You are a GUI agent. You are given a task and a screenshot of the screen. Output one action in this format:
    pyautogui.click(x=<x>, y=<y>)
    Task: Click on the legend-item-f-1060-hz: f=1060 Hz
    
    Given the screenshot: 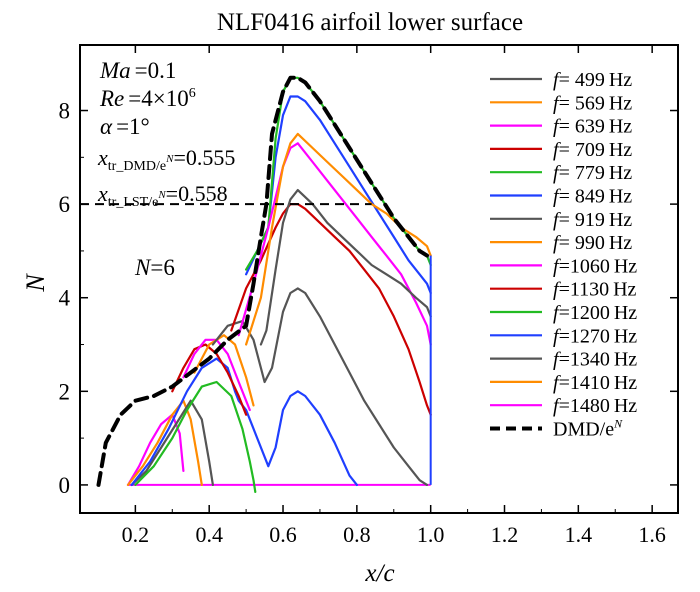 What is the action you would take?
    pyautogui.click(x=563, y=266)
    